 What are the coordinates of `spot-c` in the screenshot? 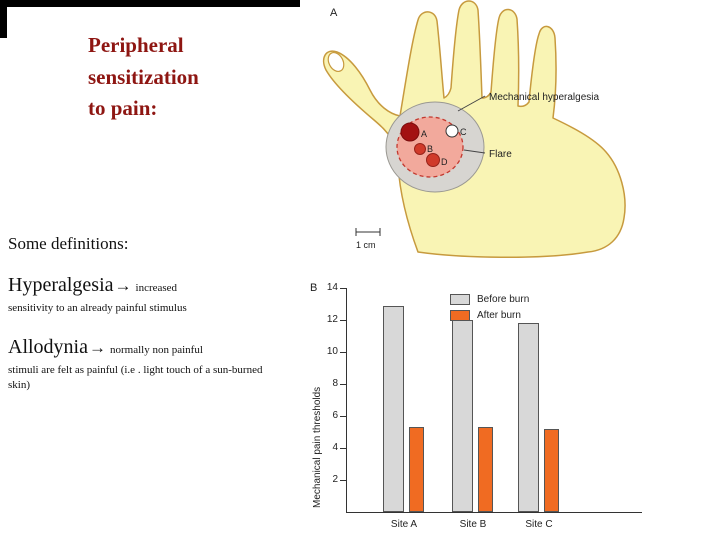 It's located at (452, 131).